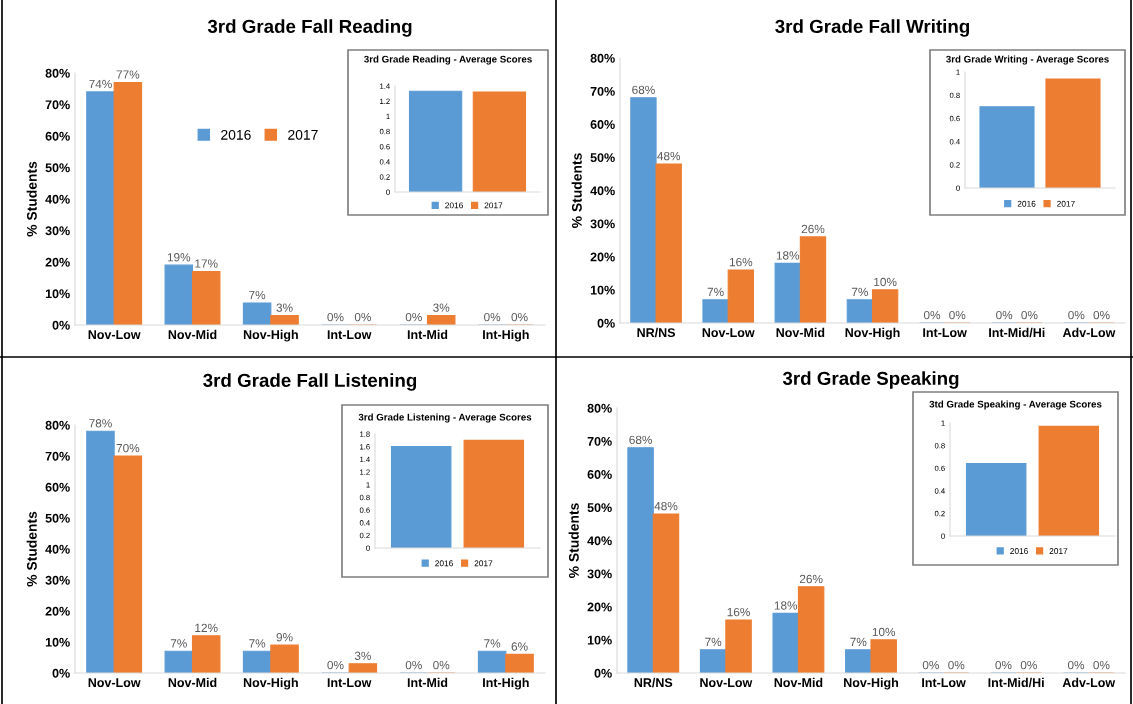 This screenshot has height=704, width=1133. Describe the element at coordinates (310, 382) in the screenshot. I see `chart-title: 3rd Grade Fall Listening` at that location.